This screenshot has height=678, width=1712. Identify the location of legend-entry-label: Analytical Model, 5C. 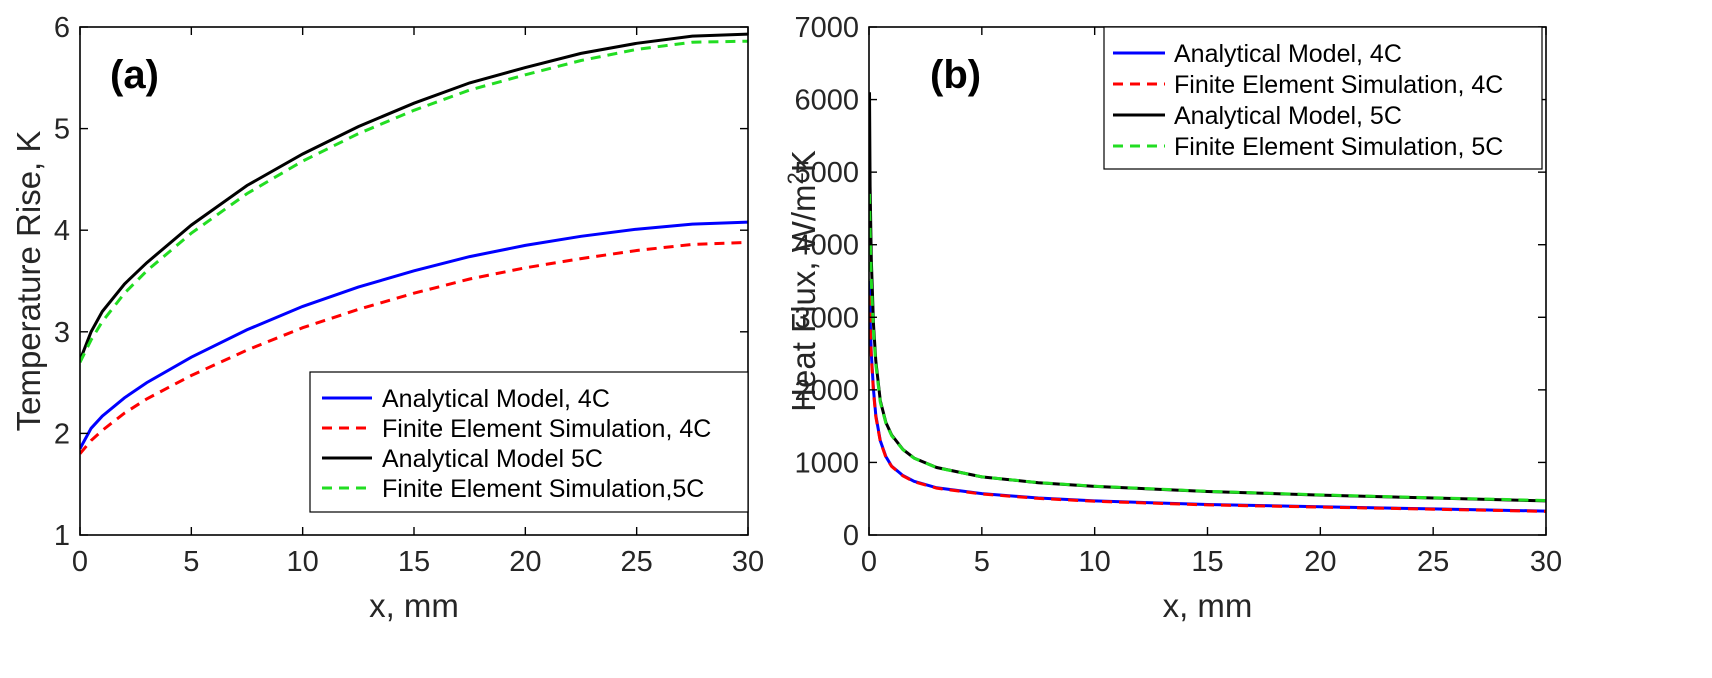
(1288, 116).